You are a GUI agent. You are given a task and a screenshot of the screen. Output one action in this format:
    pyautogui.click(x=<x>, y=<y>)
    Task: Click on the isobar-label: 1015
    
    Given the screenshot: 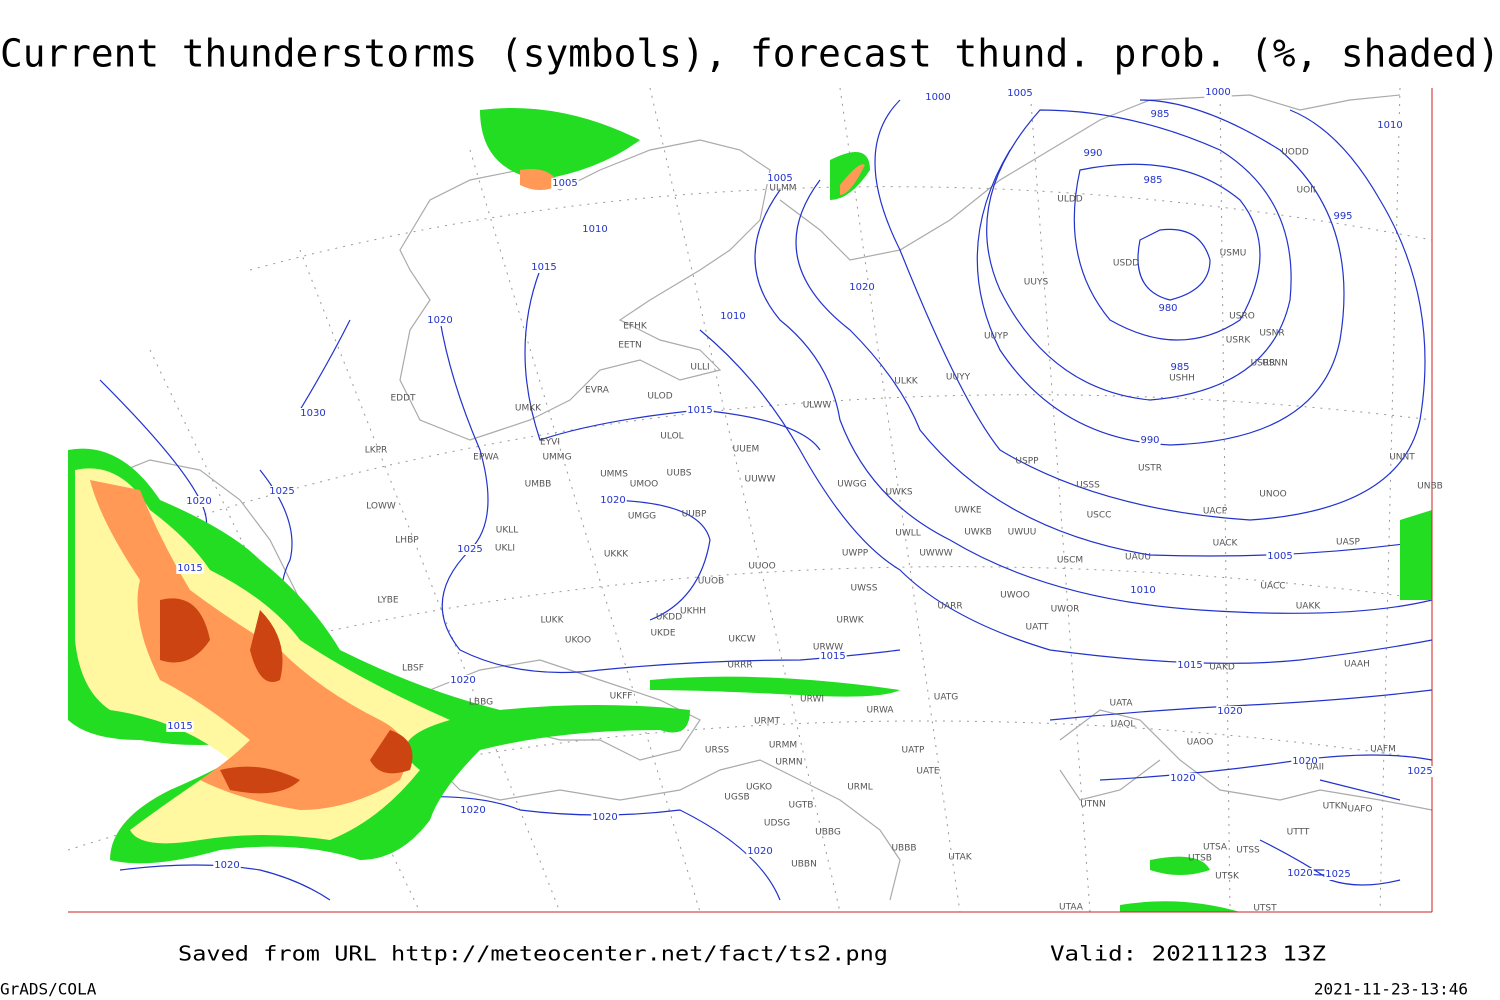 What is the action you would take?
    pyautogui.click(x=832, y=656)
    